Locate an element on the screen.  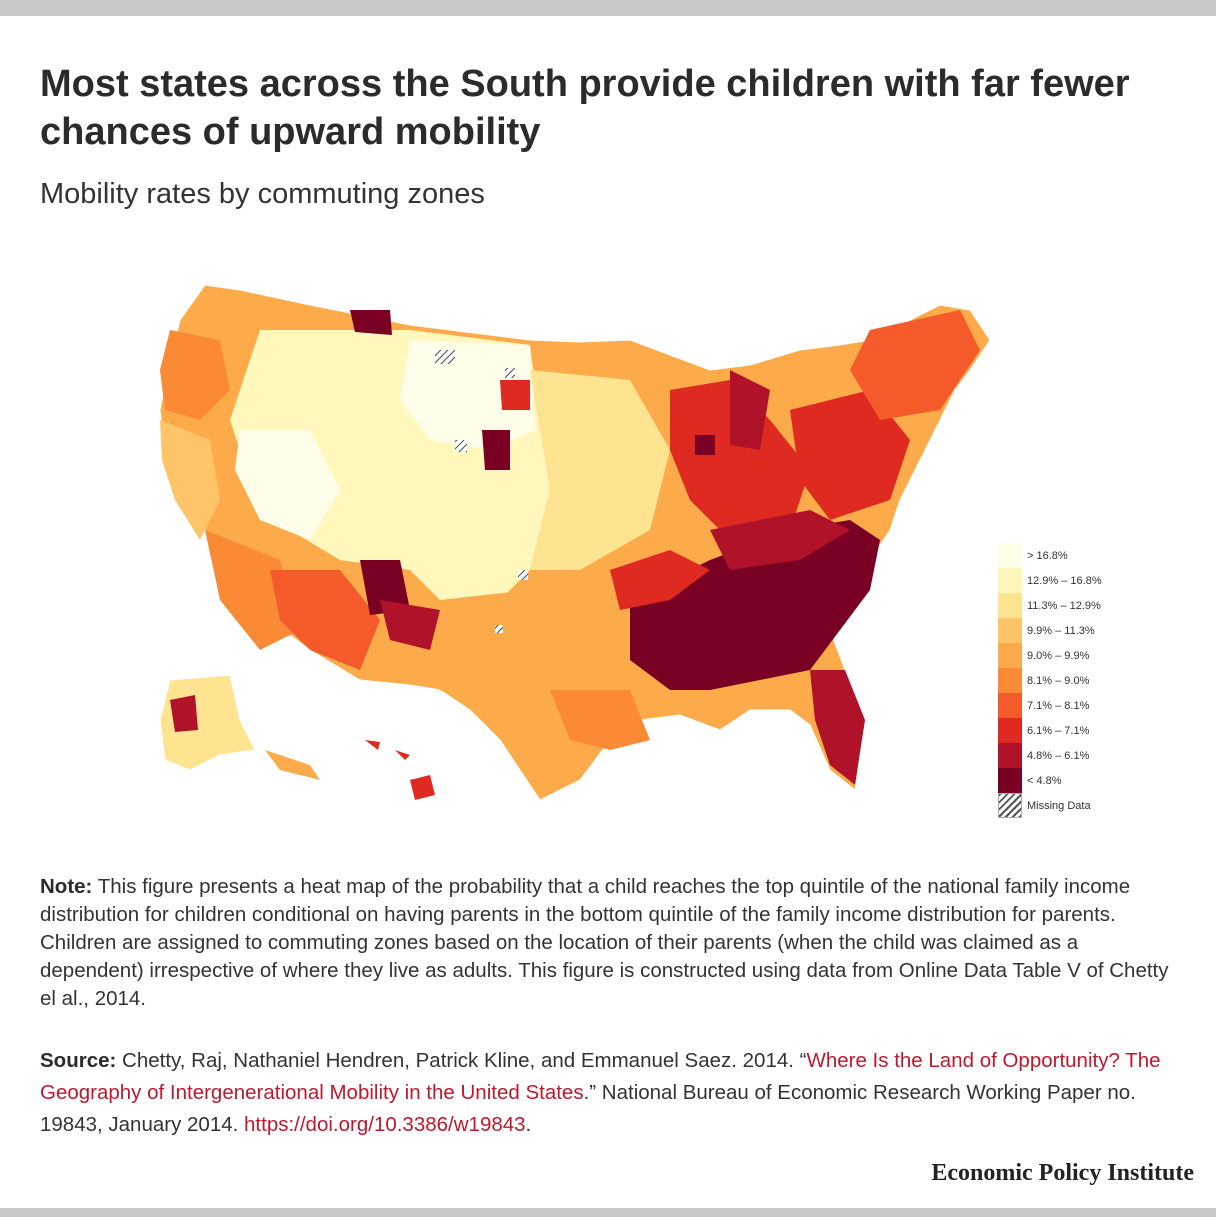
legend-label: 4.8% – 6.1% is located at coordinates (1058, 755).